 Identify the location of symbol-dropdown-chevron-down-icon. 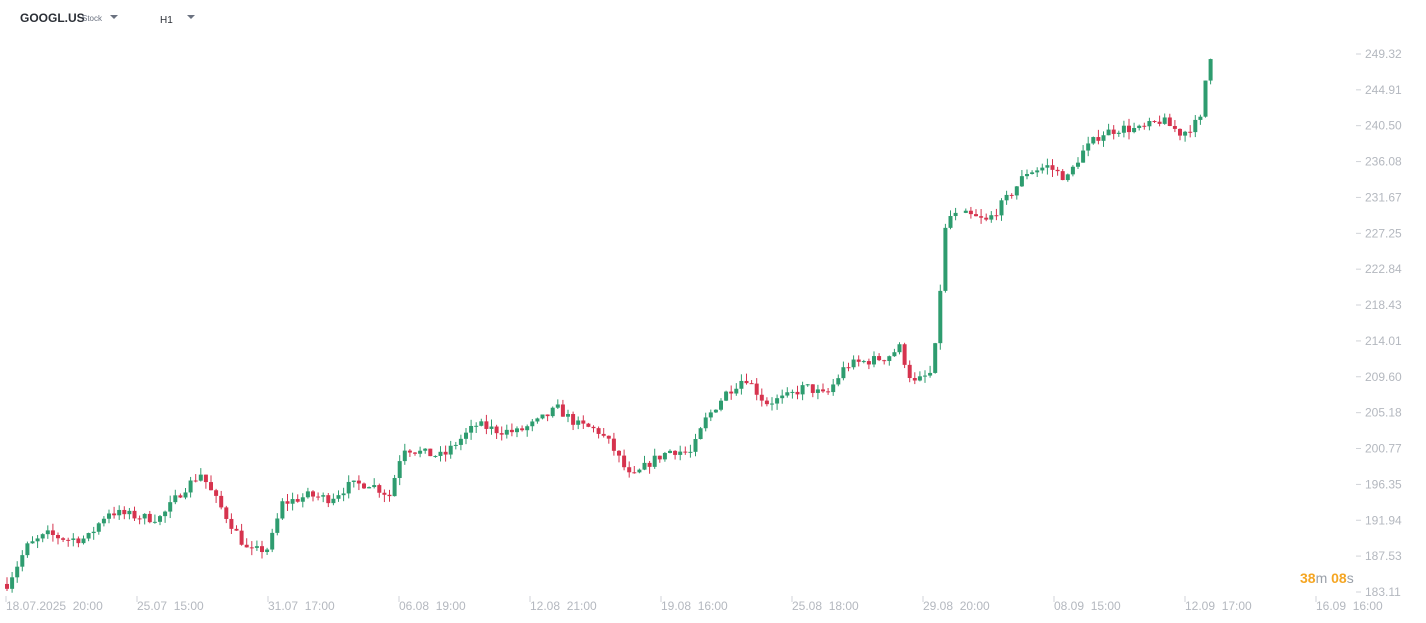
(114, 17).